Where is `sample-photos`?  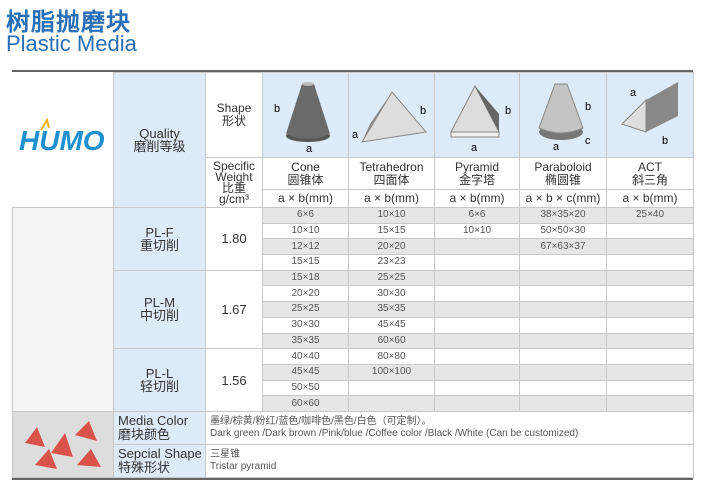 sample-photos is located at coordinates (63, 309).